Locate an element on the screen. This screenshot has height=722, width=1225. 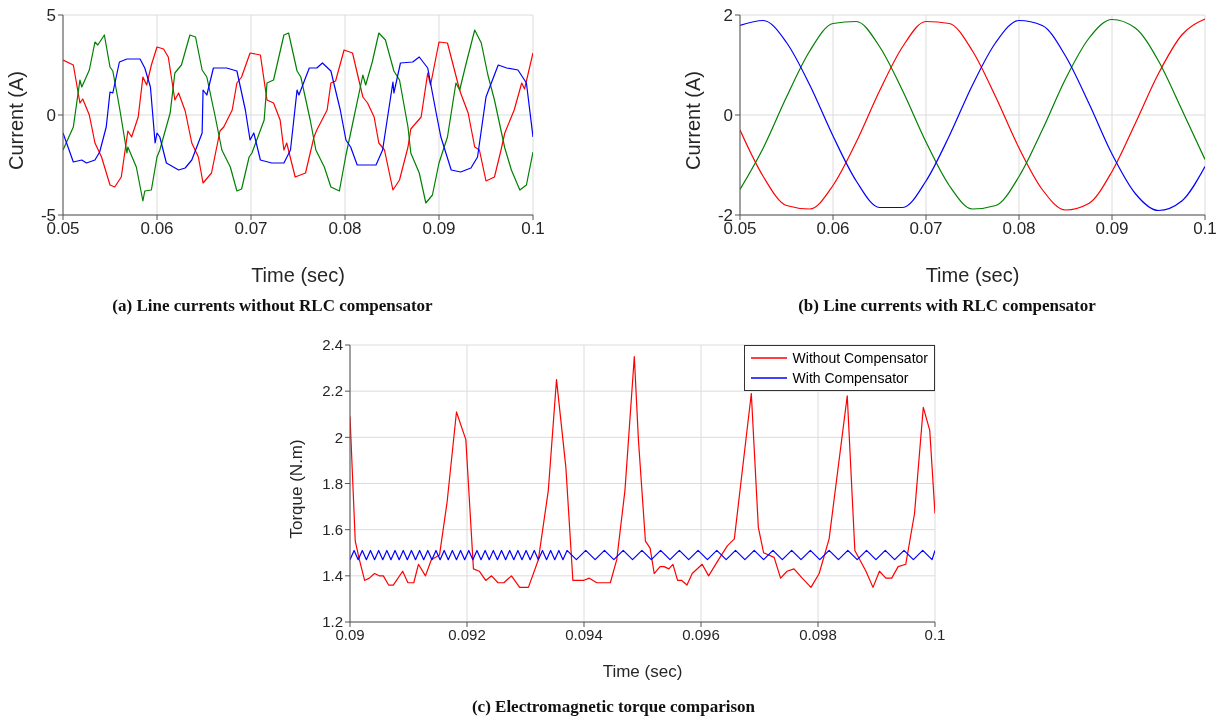
y-tick-label: 2.4 is located at coordinates (332, 345).